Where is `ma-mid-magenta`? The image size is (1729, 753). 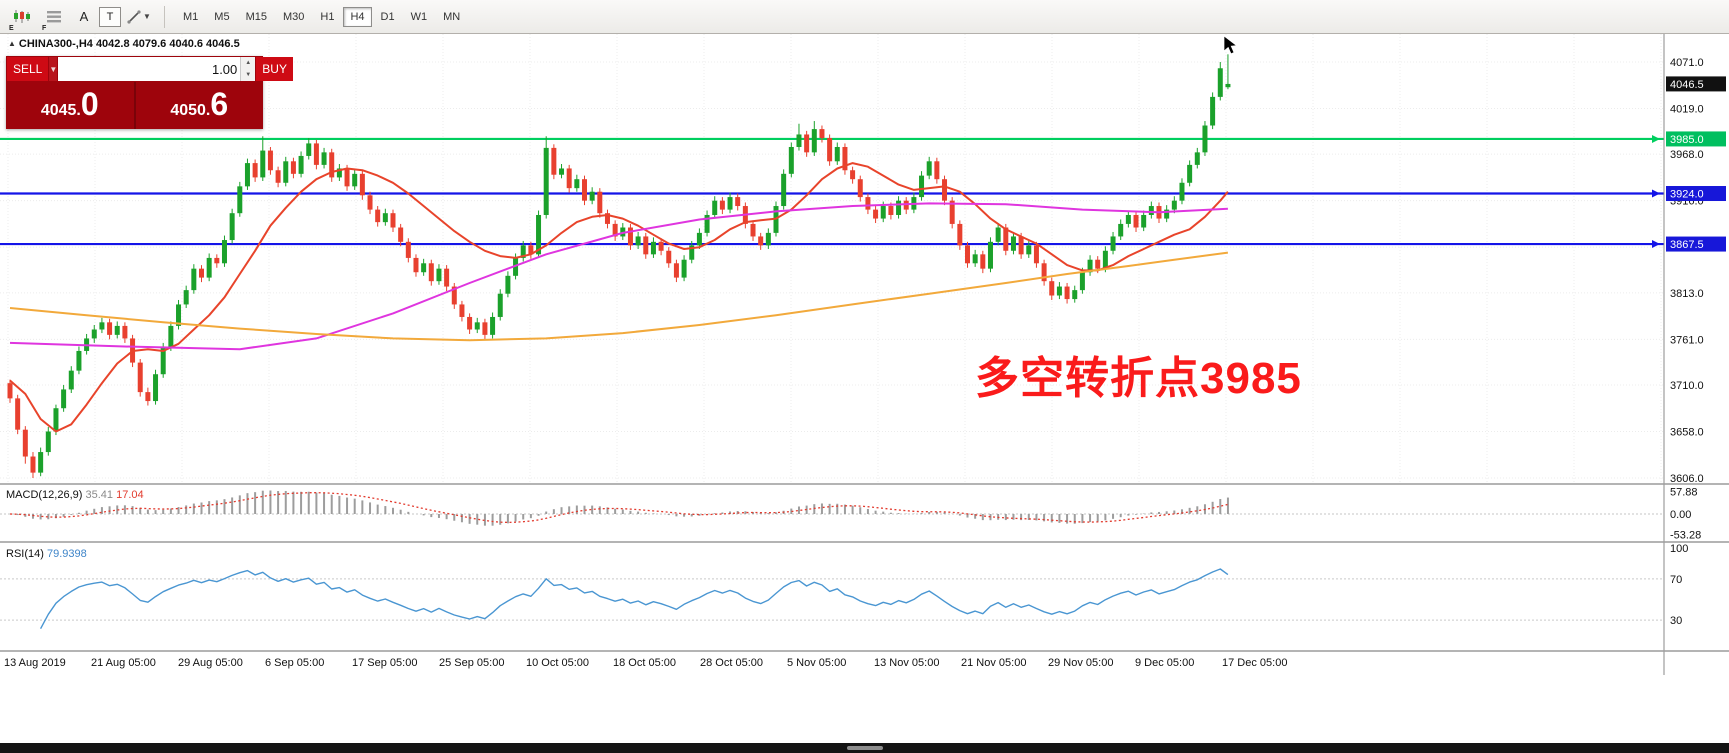
ma-mid-magenta is located at coordinates (618, 276).